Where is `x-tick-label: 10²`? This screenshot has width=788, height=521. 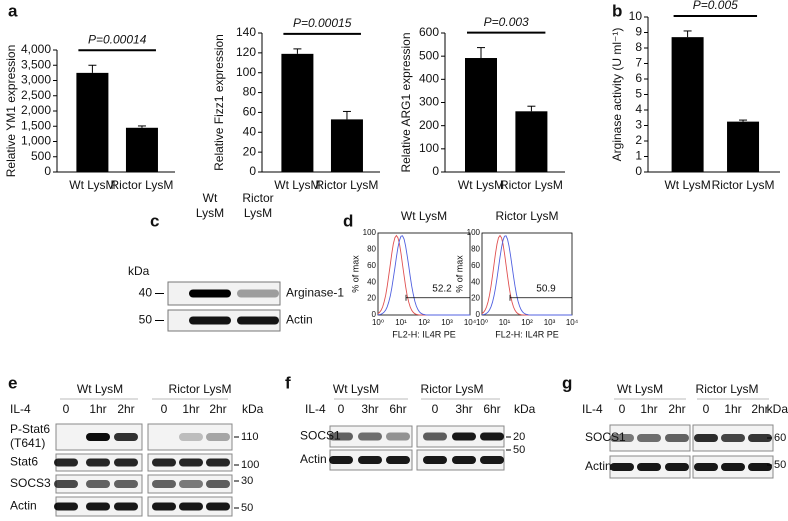 x-tick-label: 10² is located at coordinates (424, 322).